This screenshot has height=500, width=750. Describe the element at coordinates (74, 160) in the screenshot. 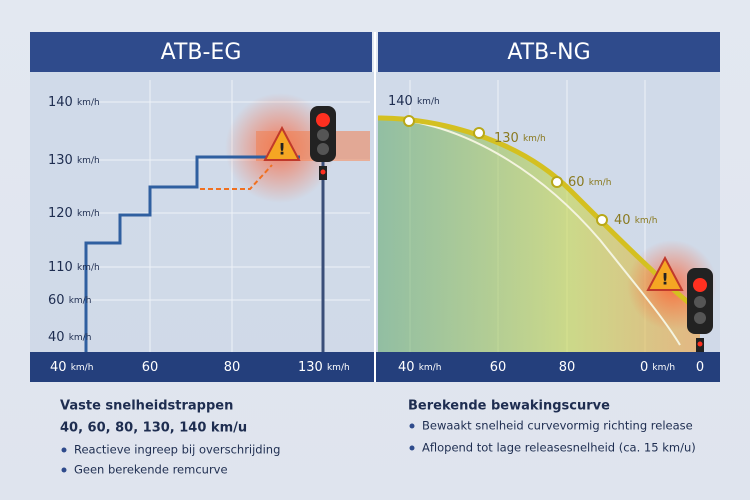

I see `y-label: 130 km/h` at that location.